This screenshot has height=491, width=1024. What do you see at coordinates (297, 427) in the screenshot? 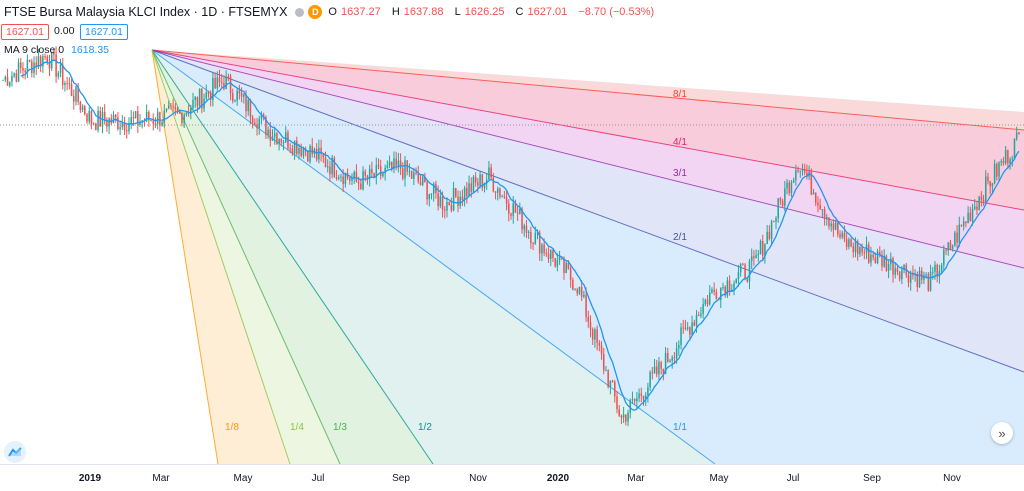
I see `gann-label-1-4: 1/4` at bounding box center [297, 427].